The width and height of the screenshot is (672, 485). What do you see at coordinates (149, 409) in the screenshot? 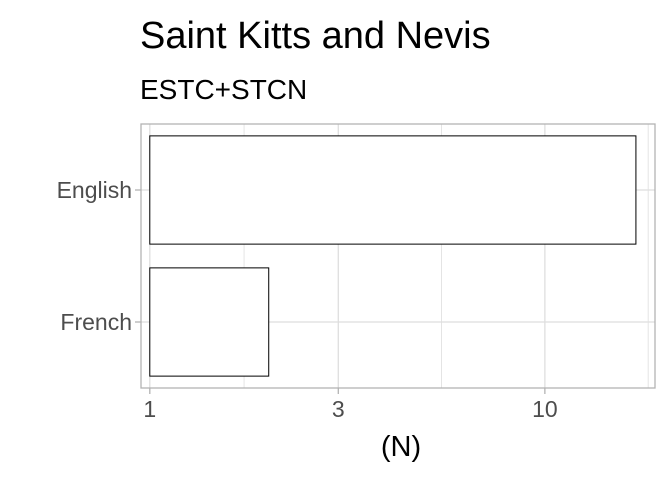
I see `x-tick-label: 1` at bounding box center [149, 409].